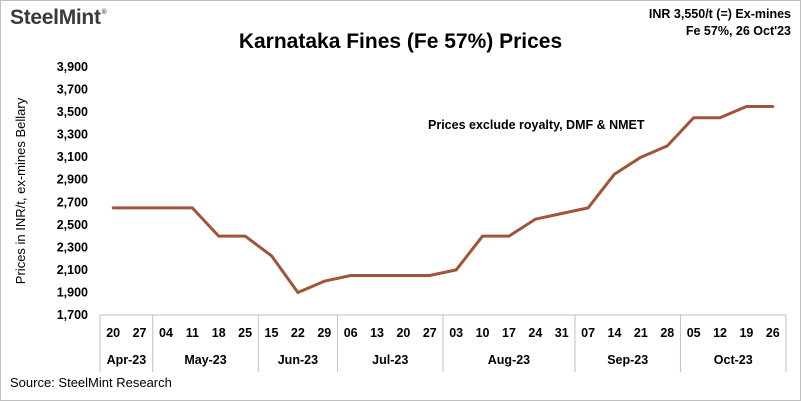 This screenshot has width=801, height=401. I want to click on y-tick-label: 2,700, so click(72, 202).